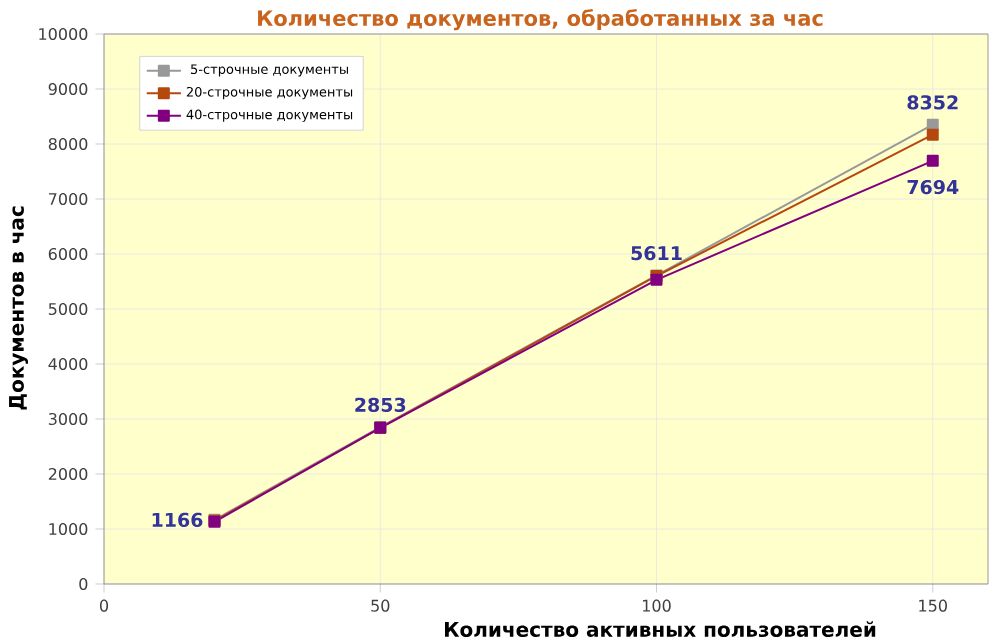 This screenshot has height=644, width=1000. I want to click on data-label: 5611, so click(656, 253).